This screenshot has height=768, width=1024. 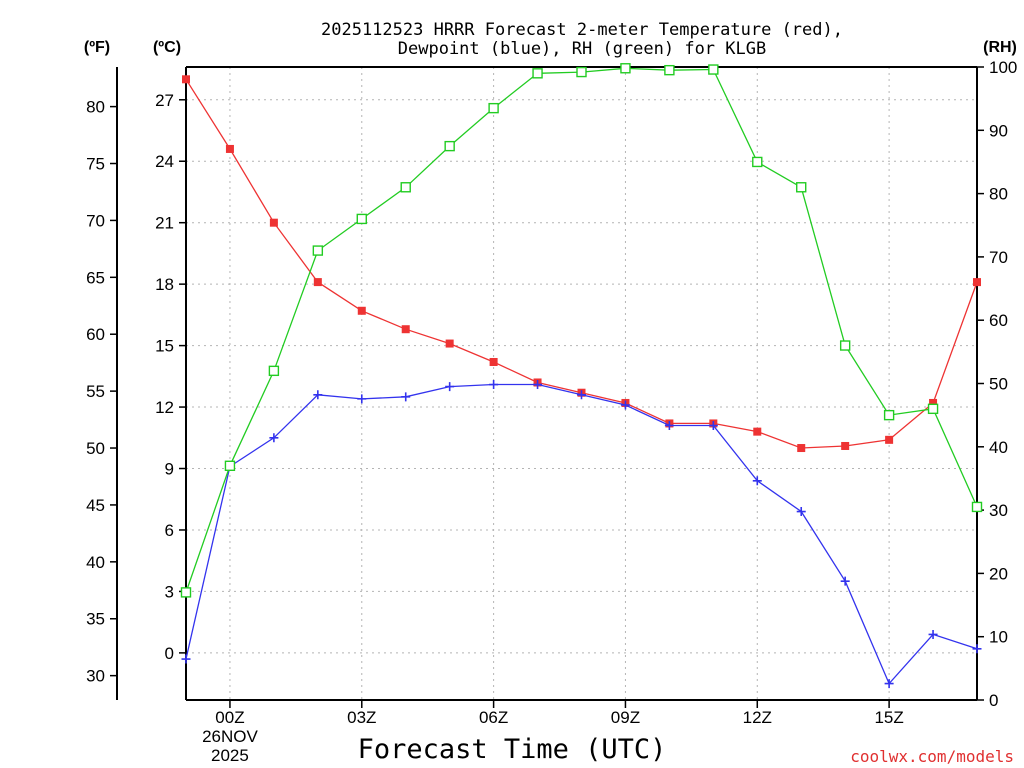 What do you see at coordinates (95, 107) in the screenshot?
I see `fahrenheit-tick-label: 80` at bounding box center [95, 107].